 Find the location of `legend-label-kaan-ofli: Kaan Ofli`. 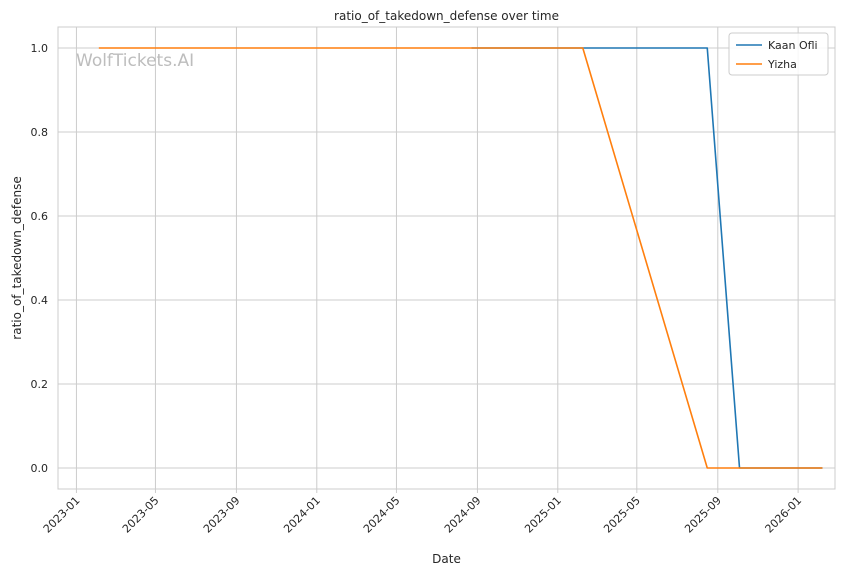

legend-label-kaan-ofli: Kaan Ofli is located at coordinates (793, 45).